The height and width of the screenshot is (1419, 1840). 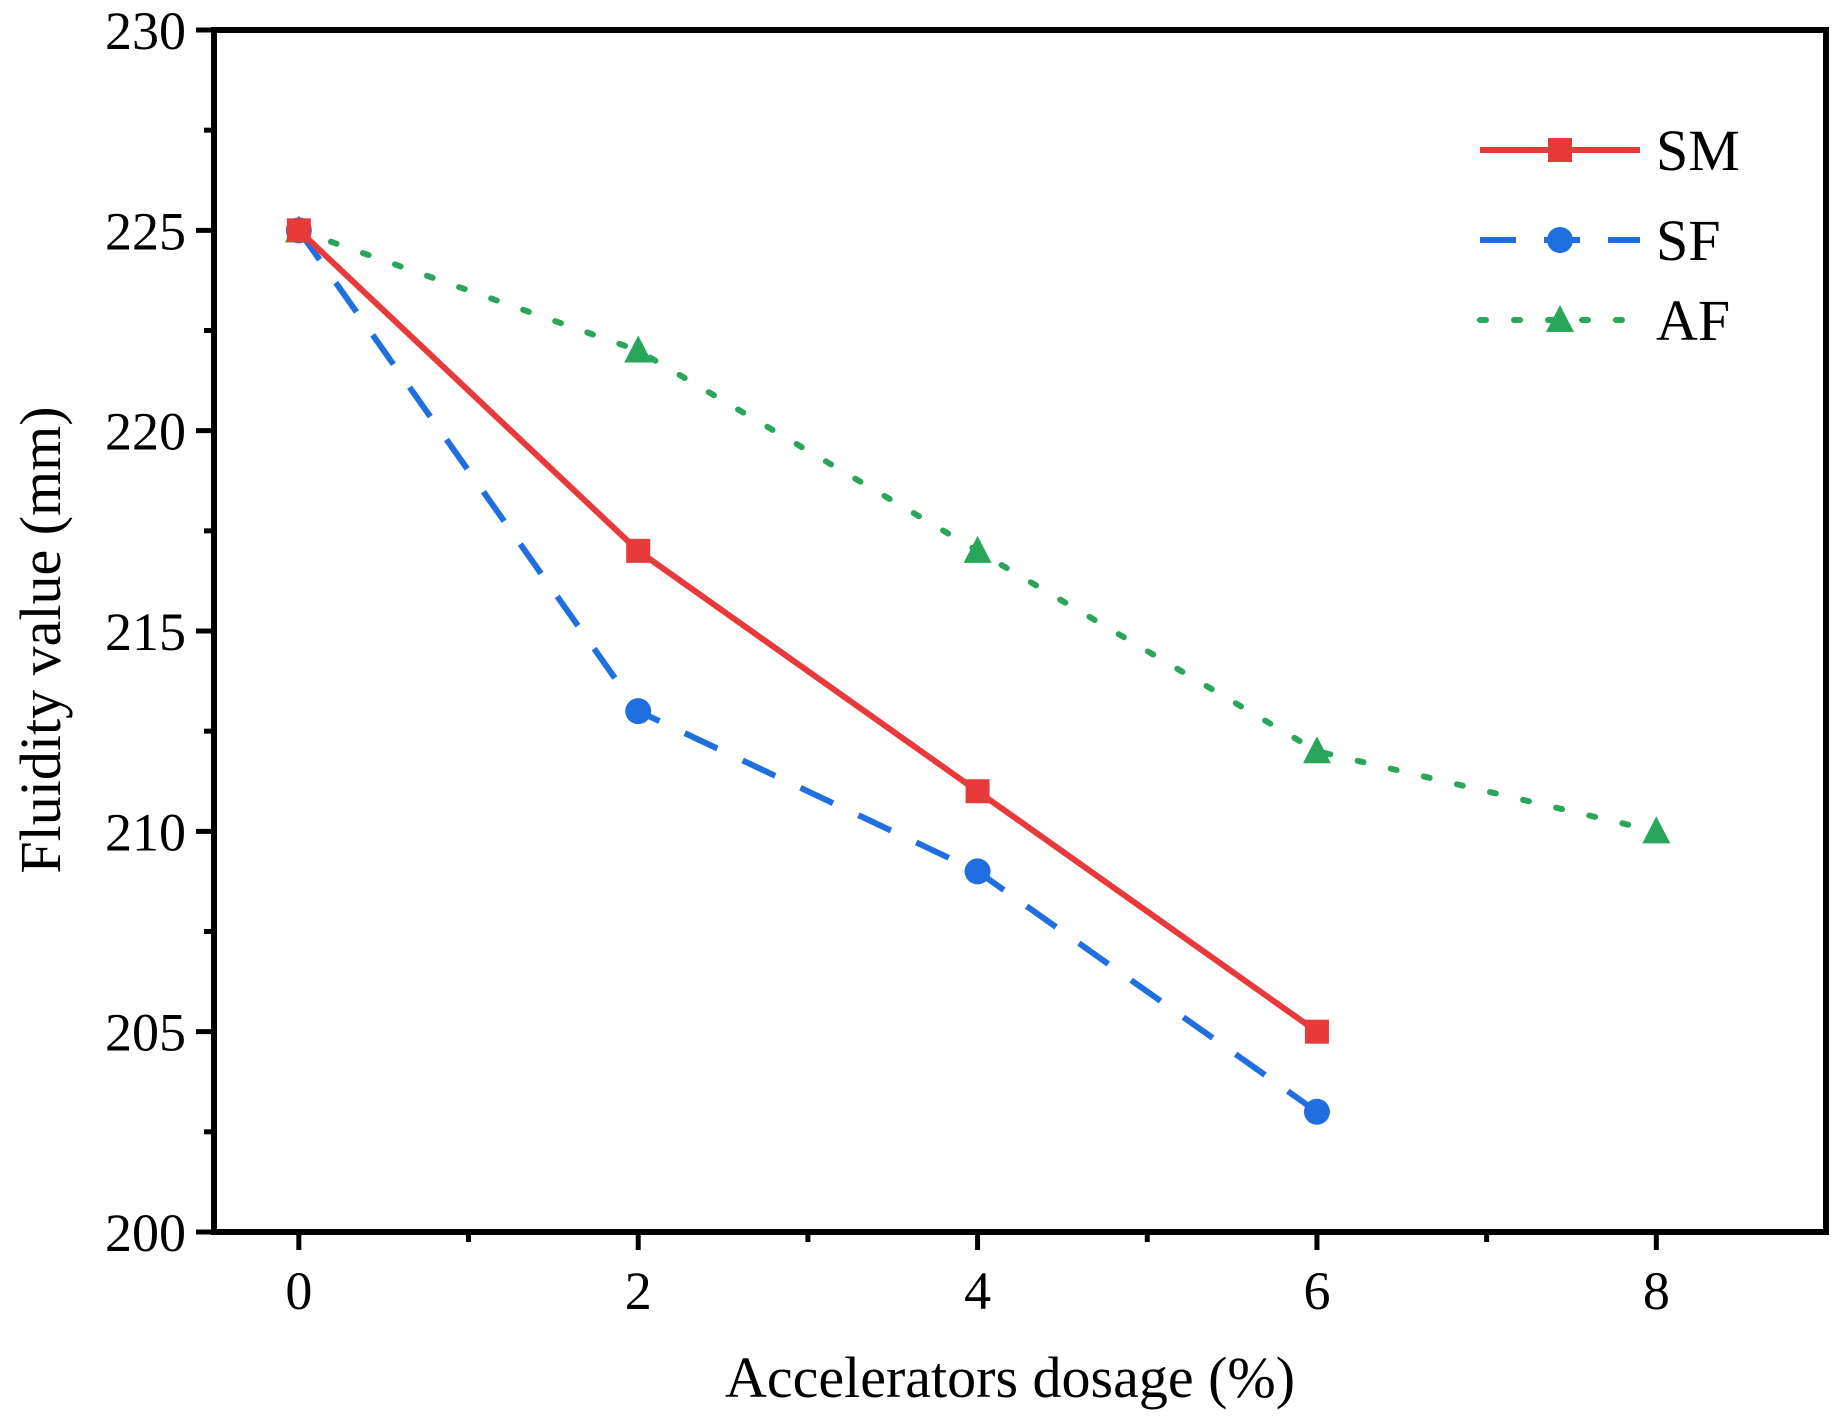 What do you see at coordinates (1656, 1291) in the screenshot?
I see `x-tick-label: 8` at bounding box center [1656, 1291].